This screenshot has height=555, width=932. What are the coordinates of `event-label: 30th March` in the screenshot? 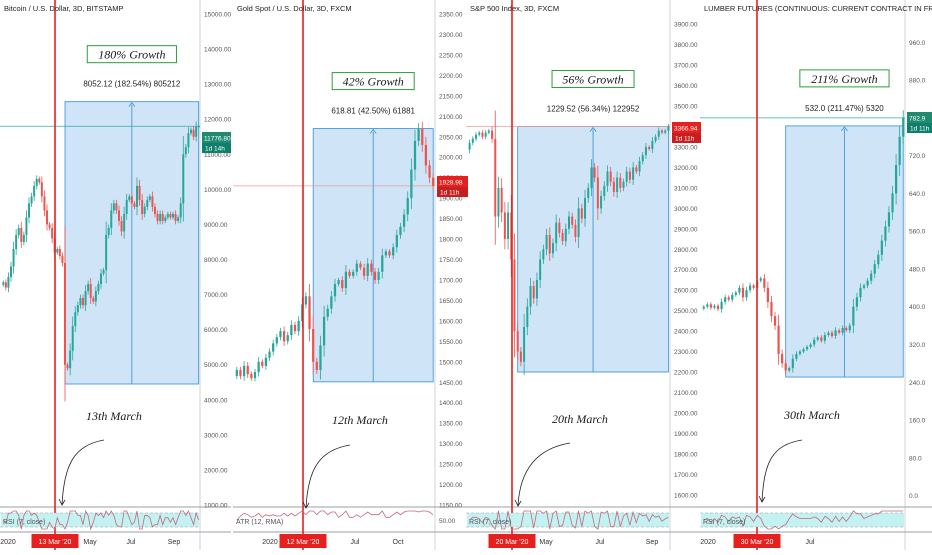 It's located at (811, 415).